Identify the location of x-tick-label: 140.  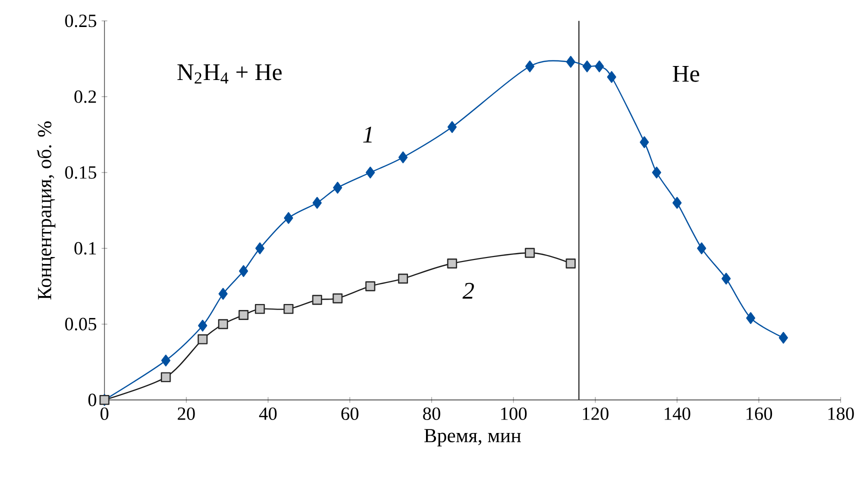
(677, 414).